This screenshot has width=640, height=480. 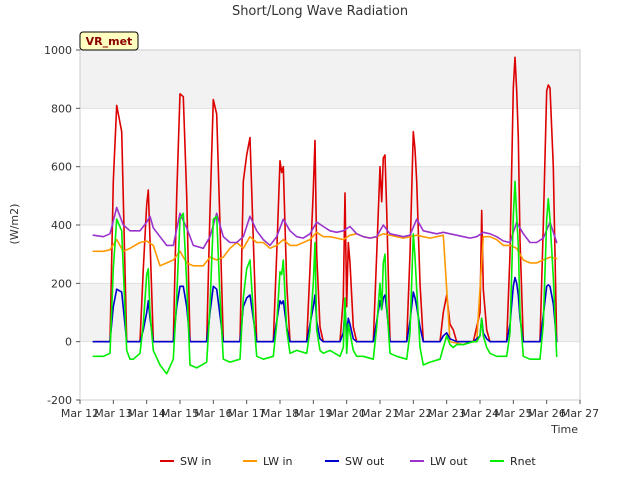 I want to click on x-tick-label: Mar 20, so click(x=347, y=413).